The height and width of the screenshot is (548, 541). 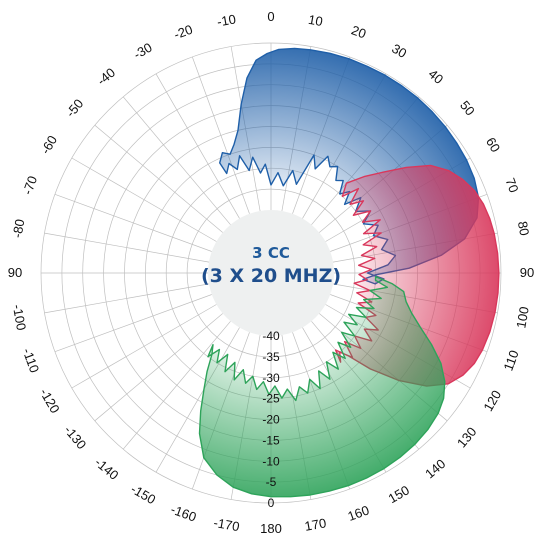 What do you see at coordinates (49, 145) in the screenshot?
I see `angle-tick-label: -60` at bounding box center [49, 145].